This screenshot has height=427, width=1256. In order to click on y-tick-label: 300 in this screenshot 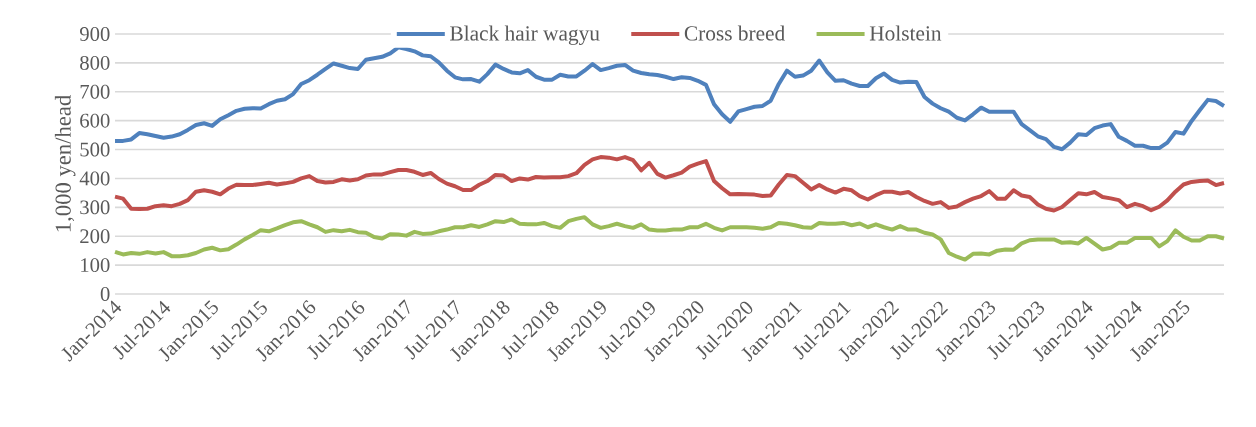, I will do `click(95, 207)`.